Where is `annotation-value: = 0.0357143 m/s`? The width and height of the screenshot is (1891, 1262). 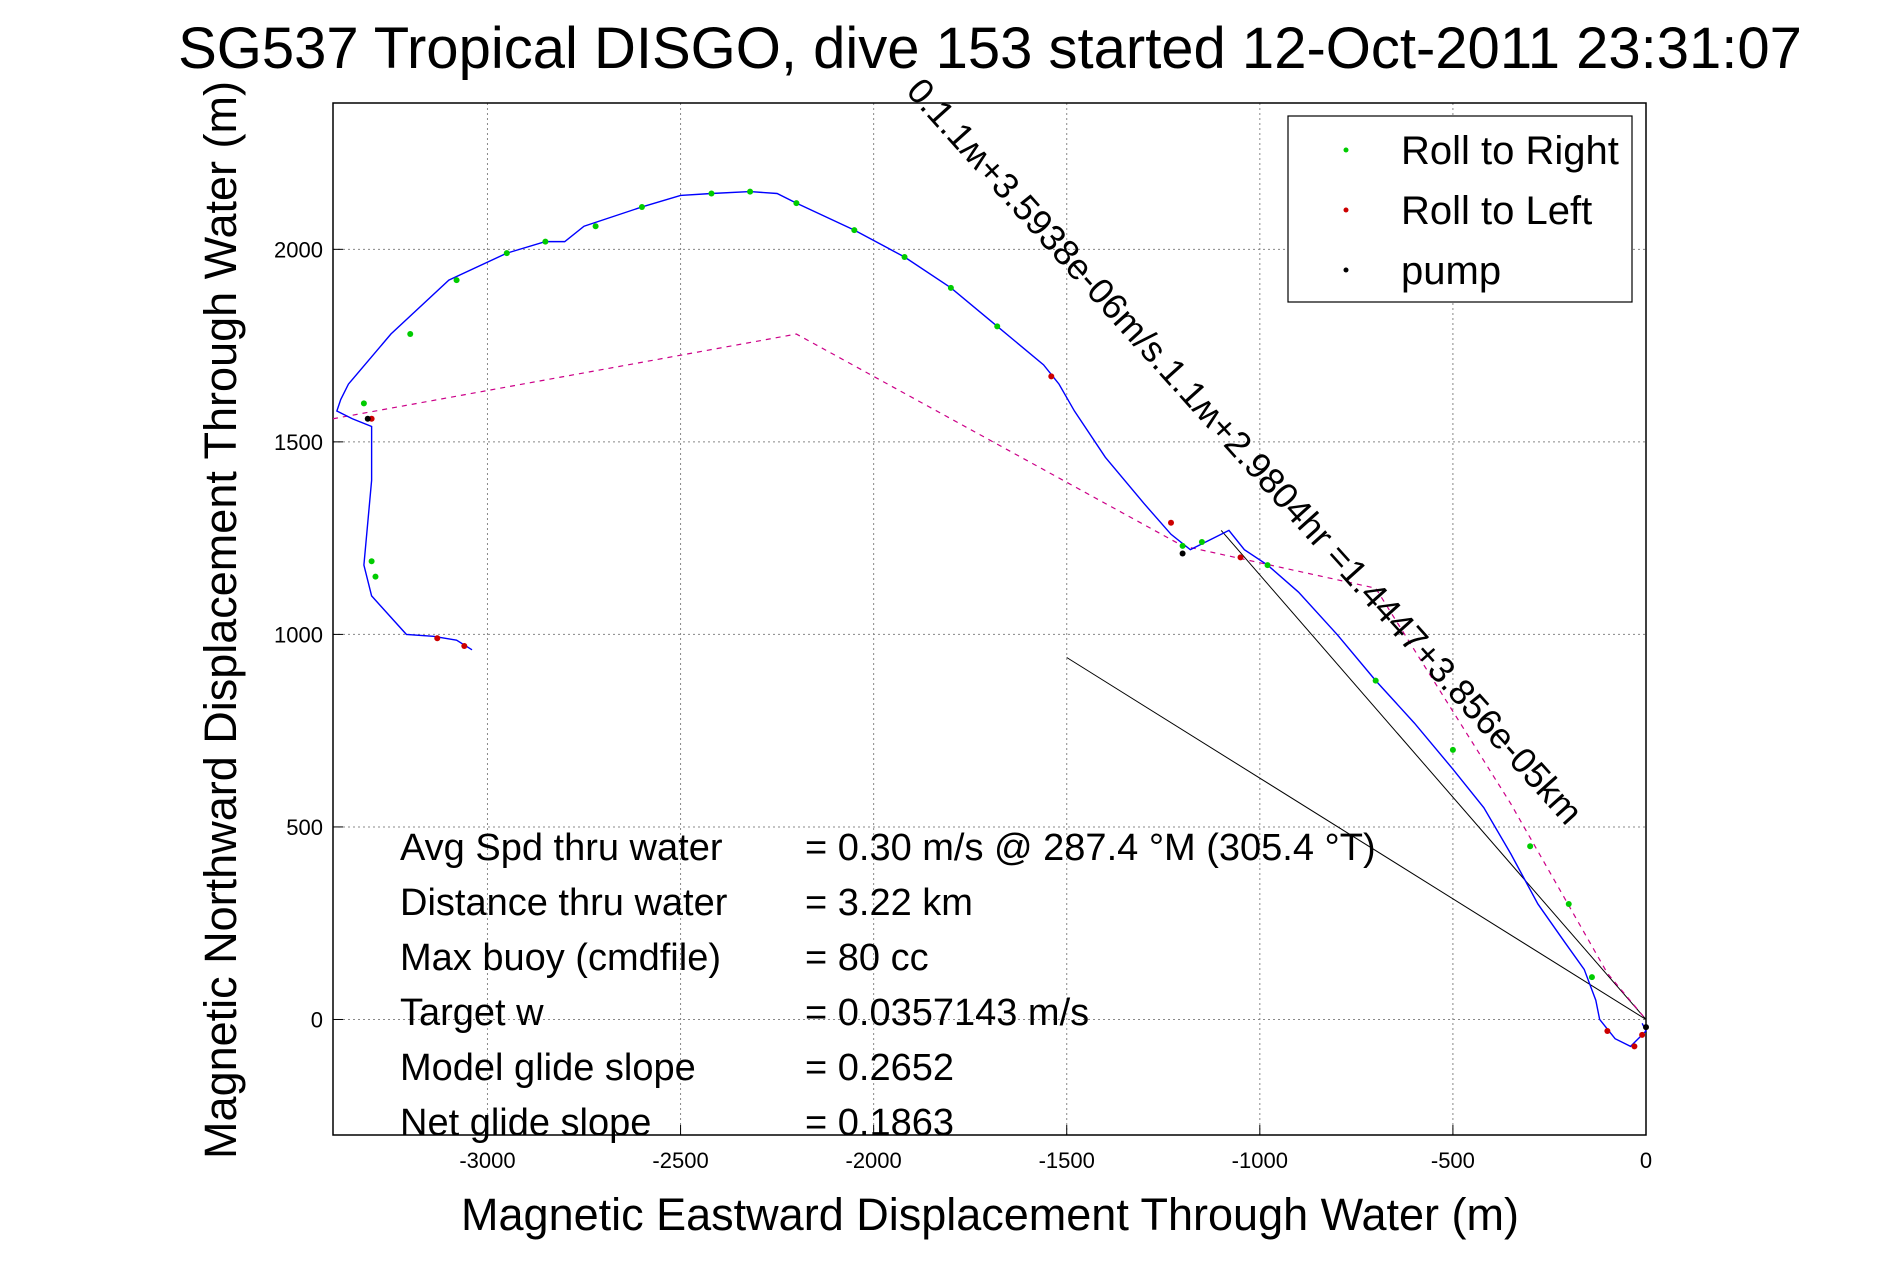 annotation-value: = 0.0357143 m/s is located at coordinates (947, 1013).